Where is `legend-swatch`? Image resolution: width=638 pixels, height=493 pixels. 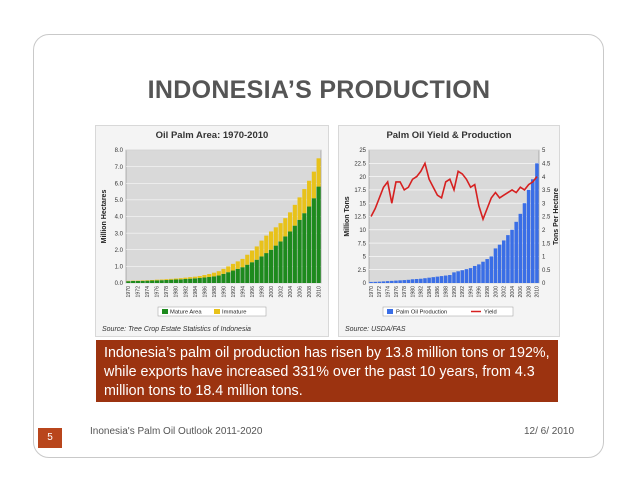 legend-swatch is located at coordinates (217, 311).